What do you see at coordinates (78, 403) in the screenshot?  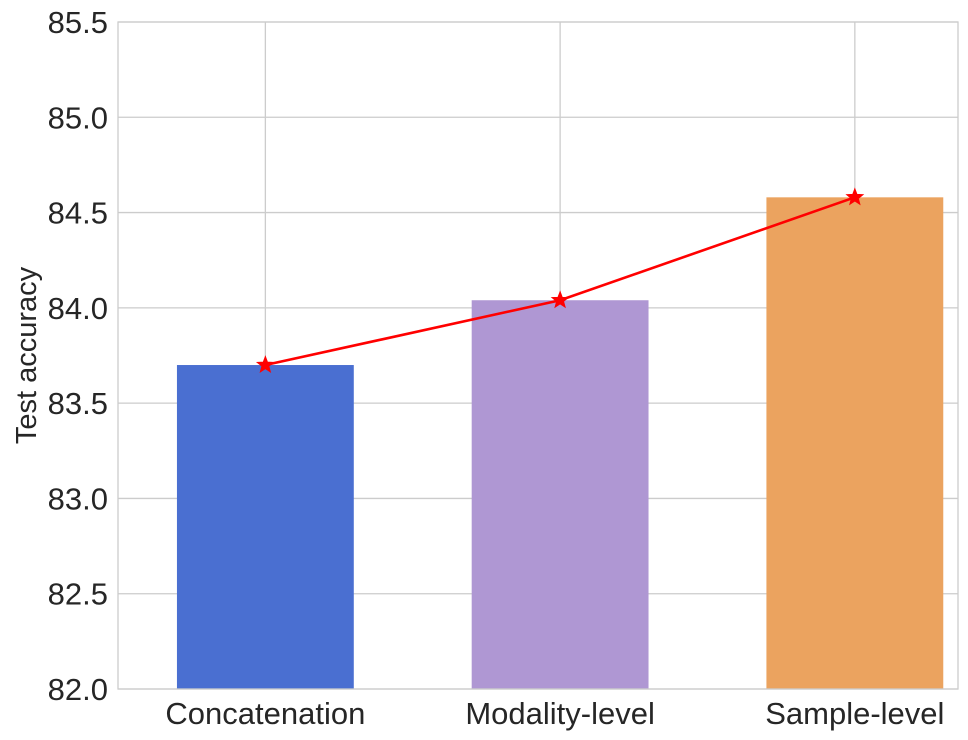 I see `y-tick-label: 83.5` at bounding box center [78, 403].